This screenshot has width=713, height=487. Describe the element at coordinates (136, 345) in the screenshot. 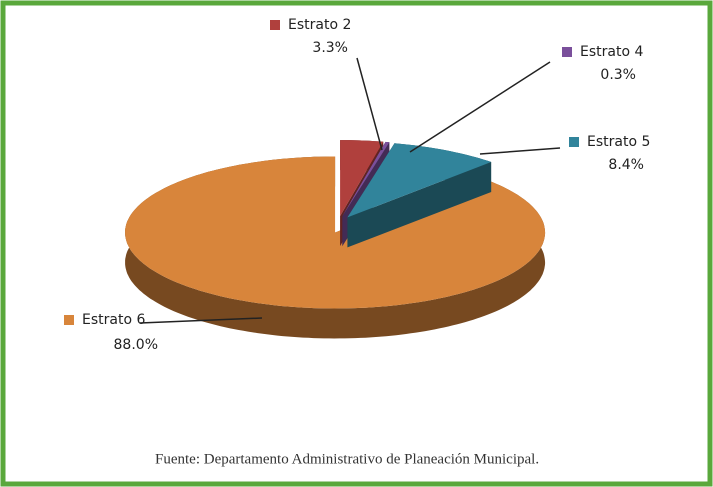

I see `value-label: 88.0%` at that location.